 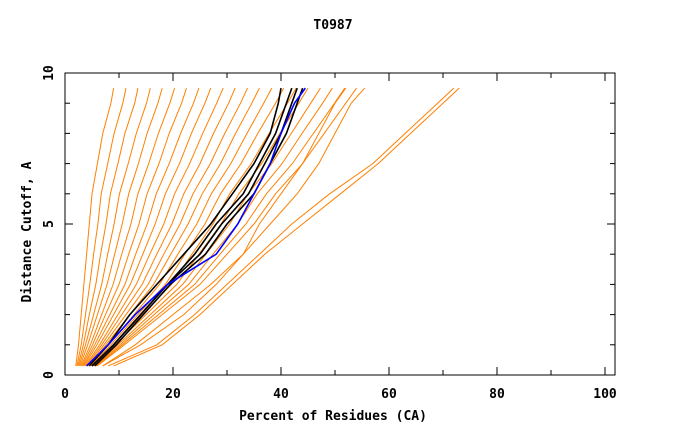 What do you see at coordinates (173, 394) in the screenshot?
I see `x-tick-label: 20` at bounding box center [173, 394].